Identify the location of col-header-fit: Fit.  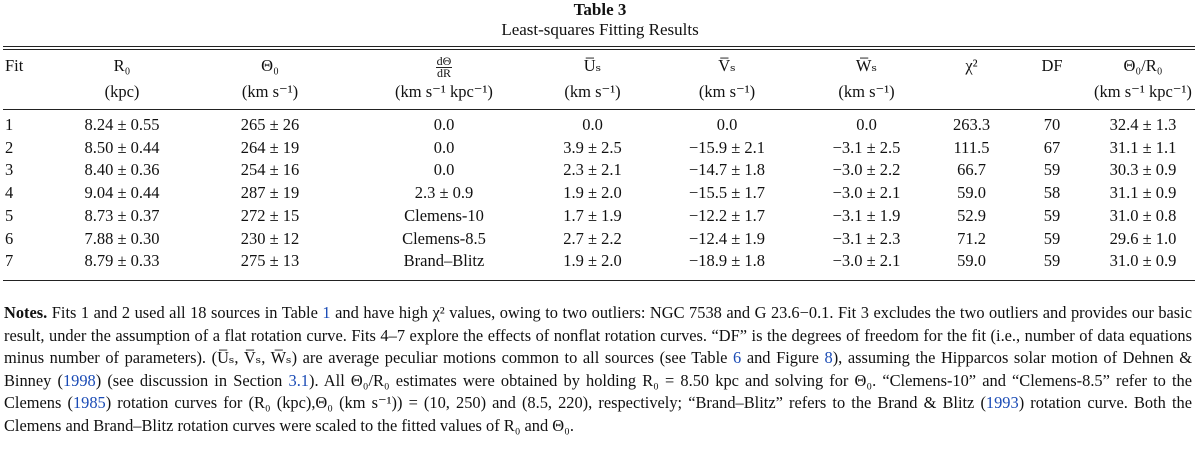
(14, 65).